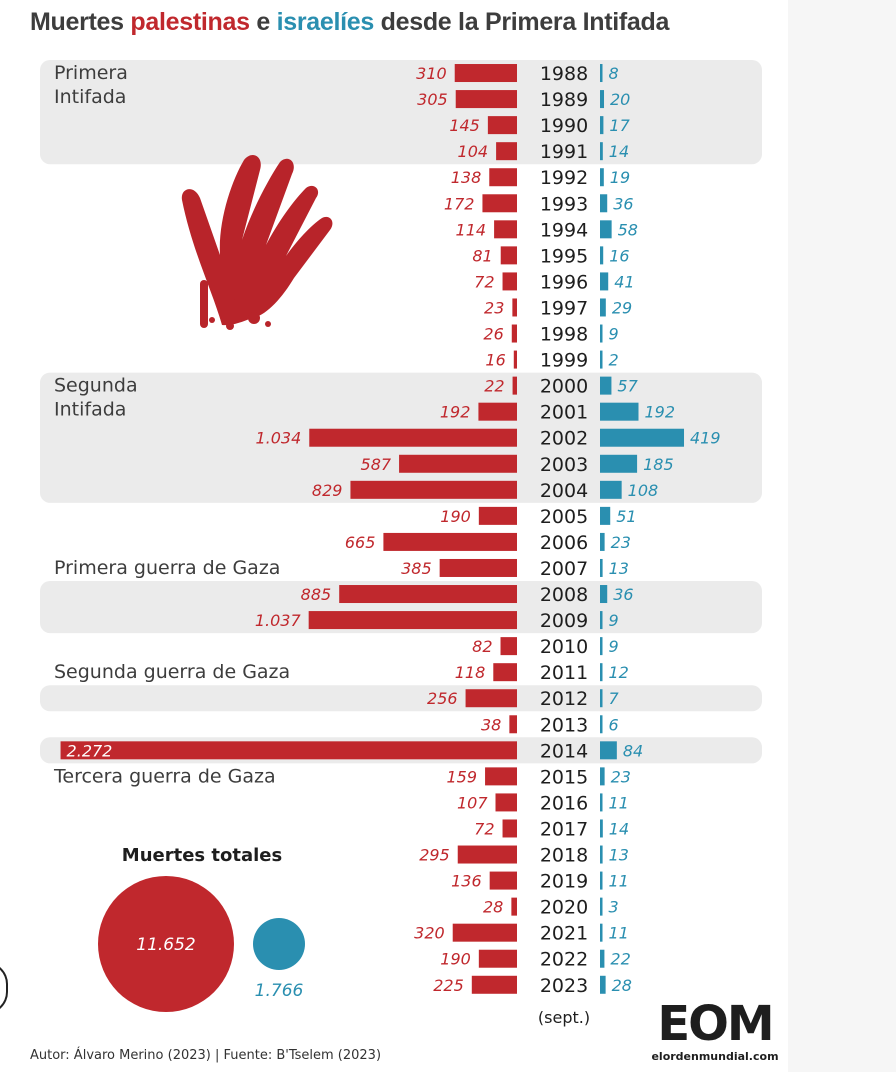  Describe the element at coordinates (190, 22) in the screenshot. I see `title-palestinian: palestinas` at that location.